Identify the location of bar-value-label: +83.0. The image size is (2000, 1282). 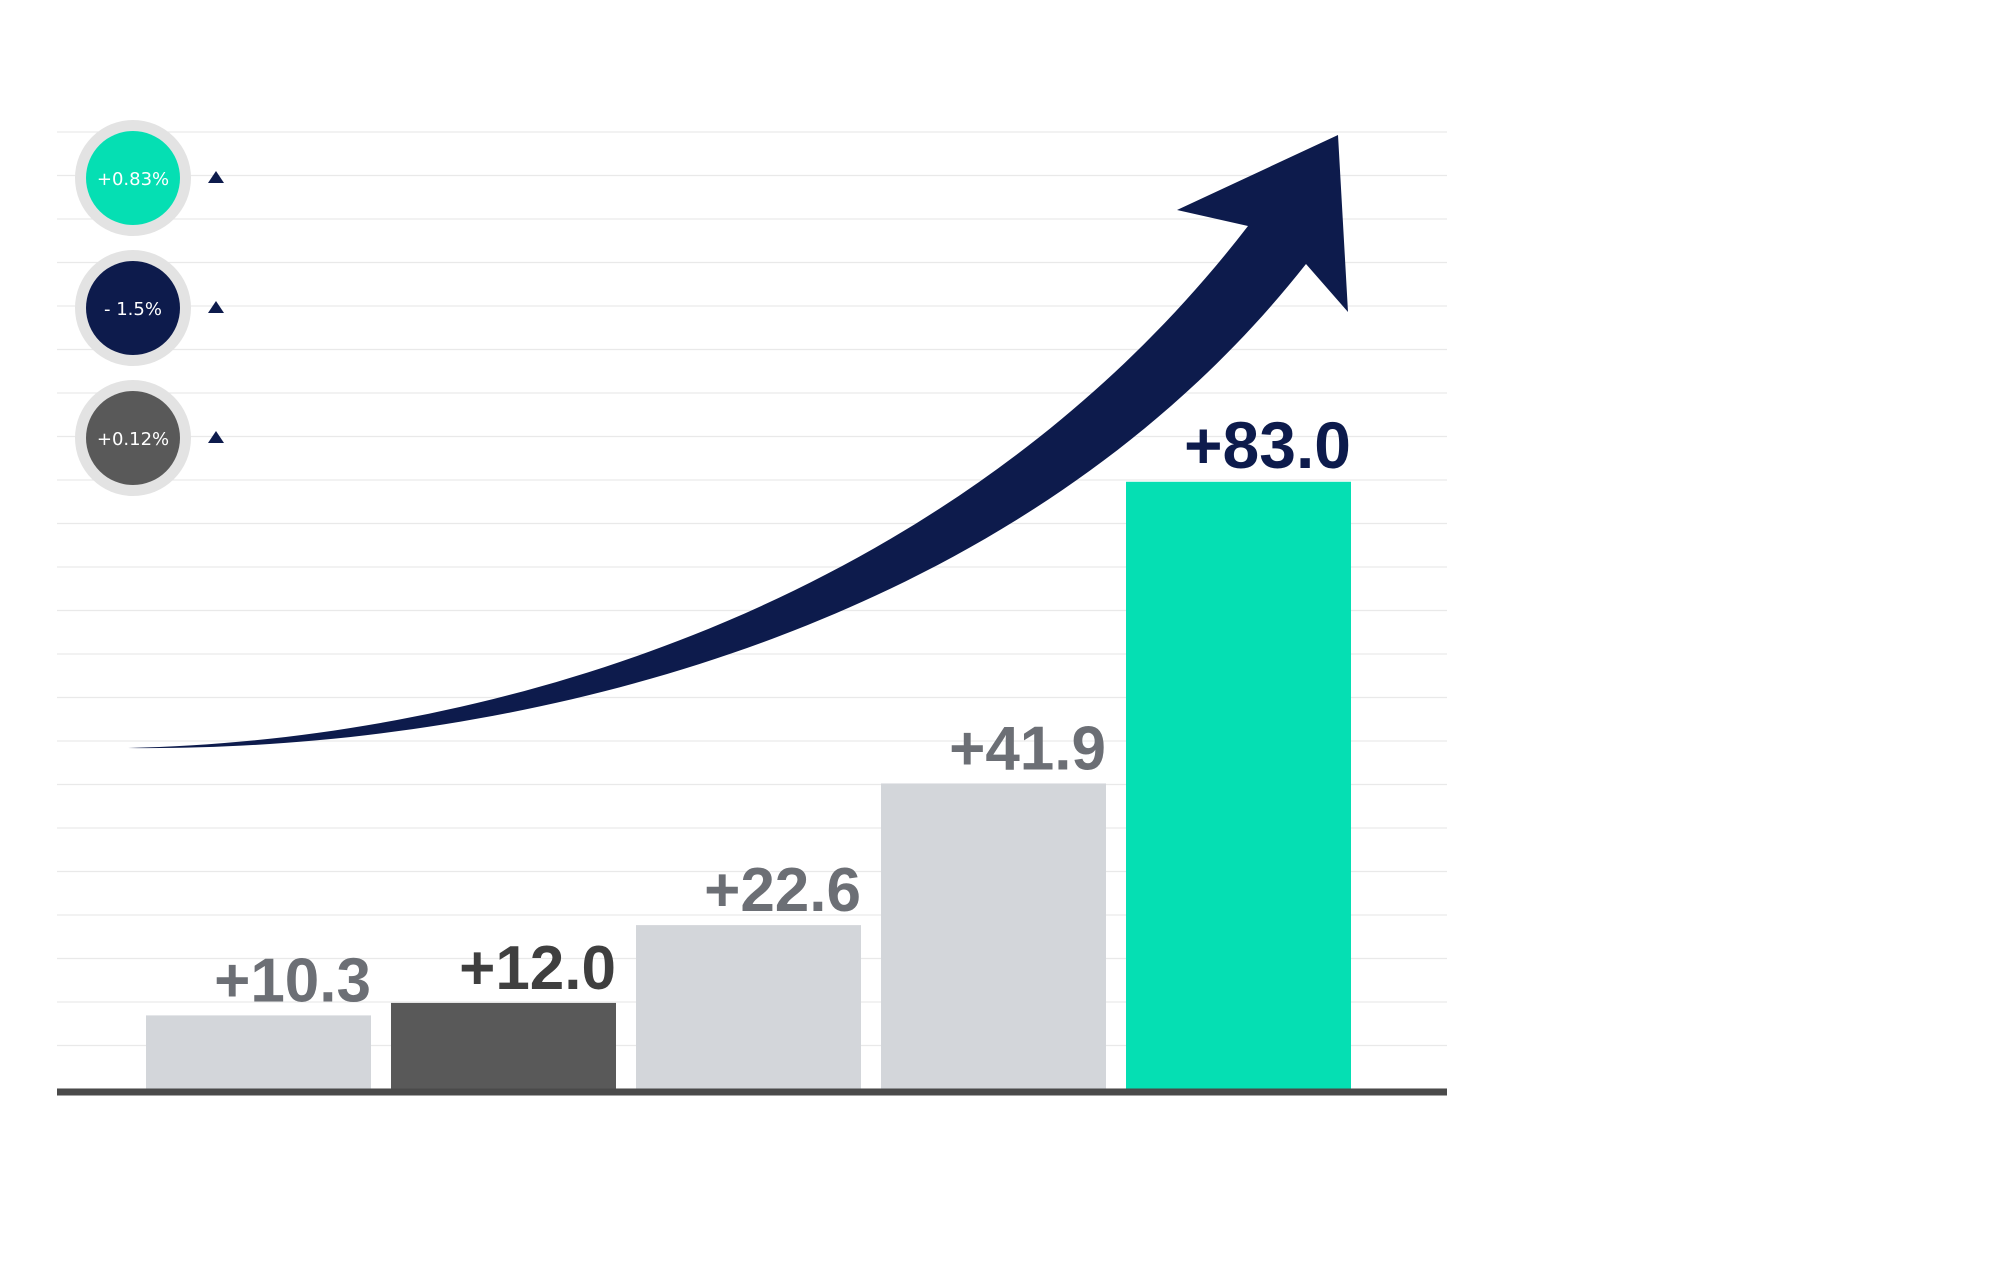
(1267, 445).